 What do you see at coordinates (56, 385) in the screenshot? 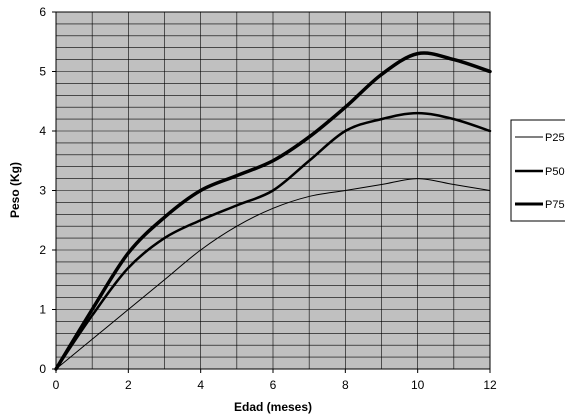
I see `x-tick-label: 0` at bounding box center [56, 385].